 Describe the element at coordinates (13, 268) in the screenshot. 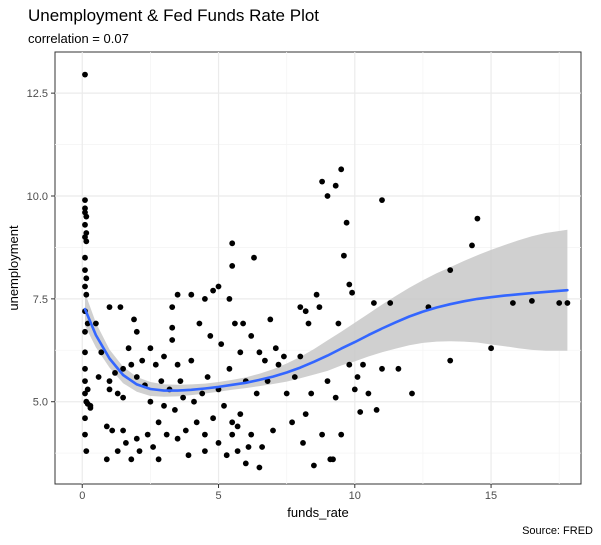

I see `y-axis-title: unemployment` at that location.